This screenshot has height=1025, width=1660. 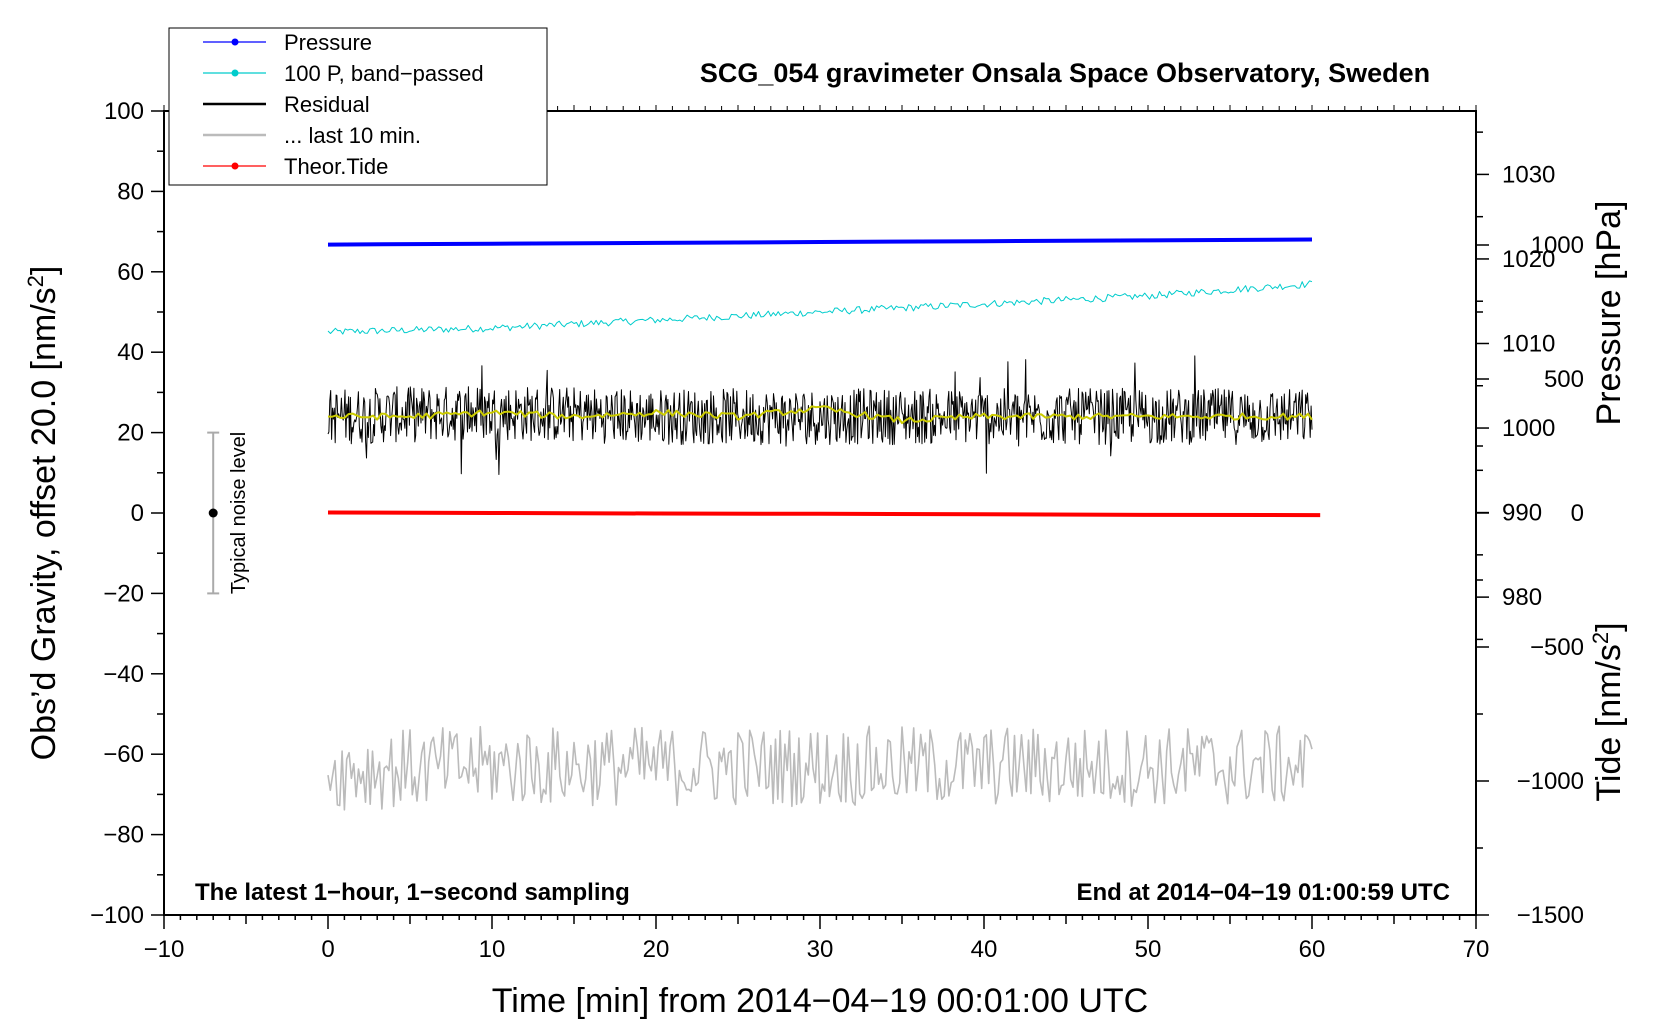 I want to click on legend-label: 100 P, band−passed, so click(x=384, y=73).